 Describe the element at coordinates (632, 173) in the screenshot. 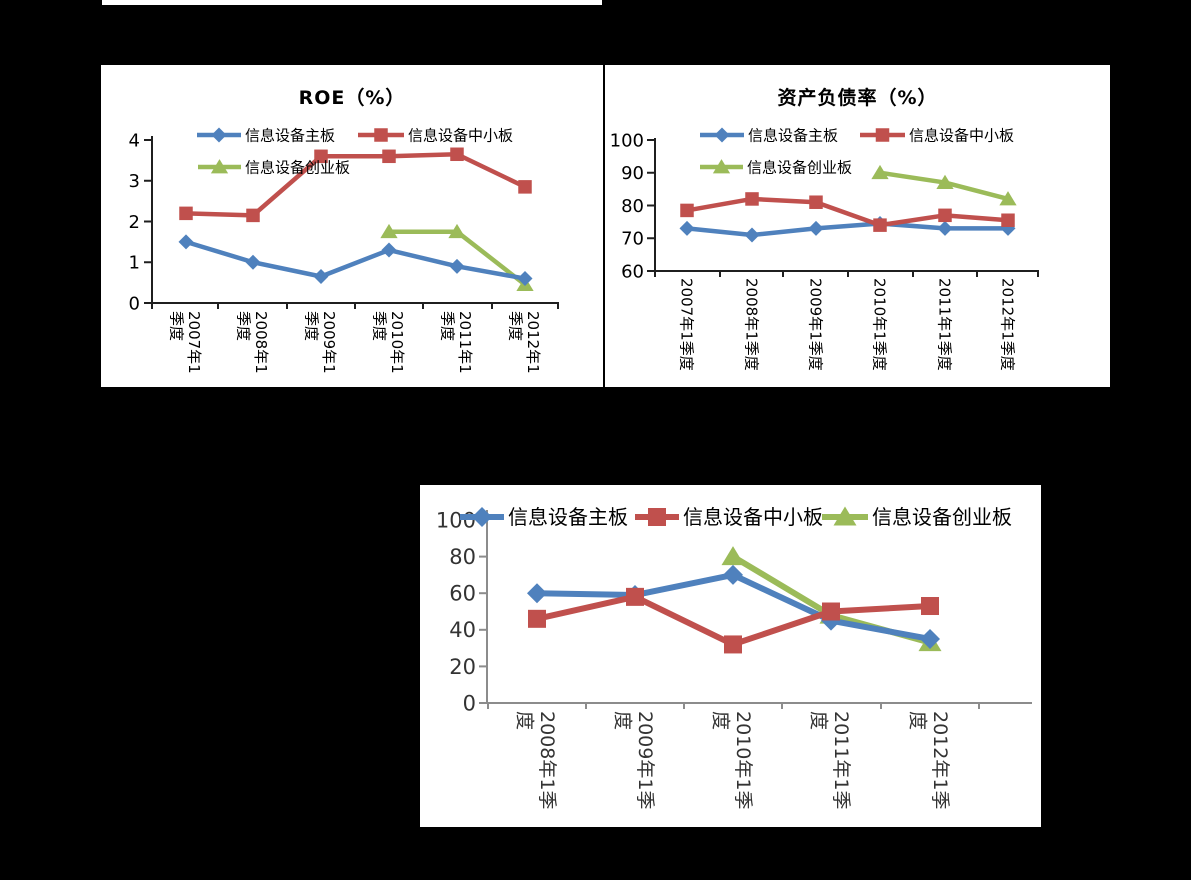

I see `y-tick-label: 90` at that location.